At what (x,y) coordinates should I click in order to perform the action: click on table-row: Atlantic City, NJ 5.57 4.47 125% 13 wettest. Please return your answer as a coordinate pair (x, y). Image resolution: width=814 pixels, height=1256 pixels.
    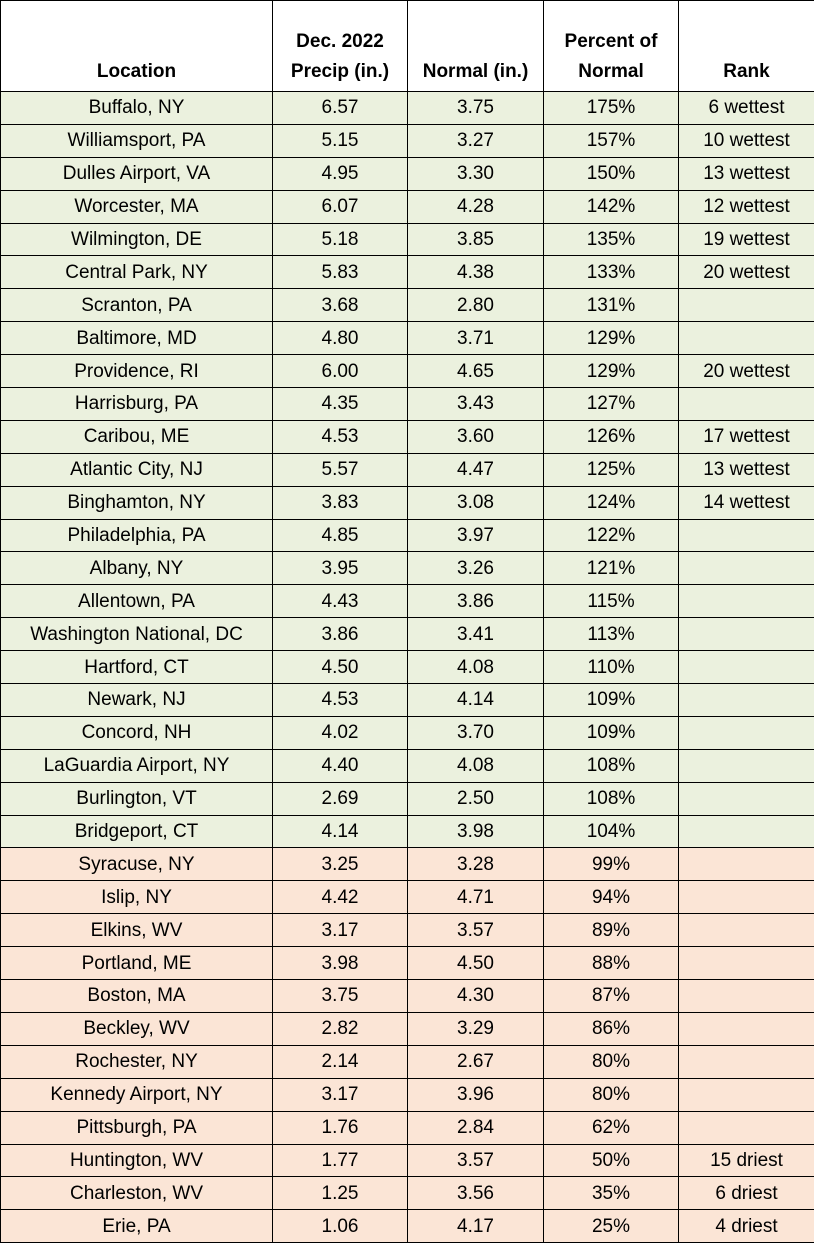
    Looking at the image, I should click on (407, 469).